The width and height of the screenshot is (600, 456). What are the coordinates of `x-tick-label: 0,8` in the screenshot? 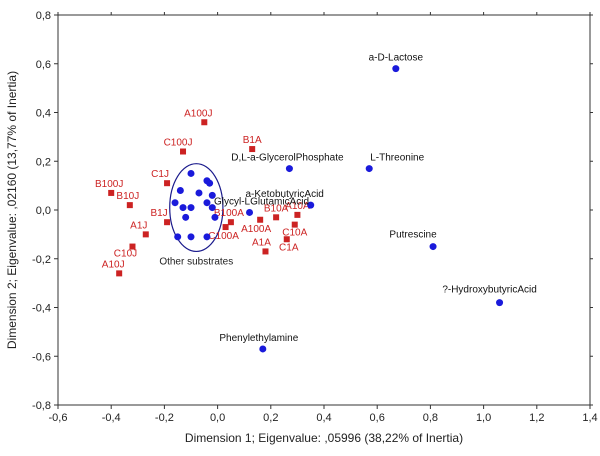 It's located at (430, 418).